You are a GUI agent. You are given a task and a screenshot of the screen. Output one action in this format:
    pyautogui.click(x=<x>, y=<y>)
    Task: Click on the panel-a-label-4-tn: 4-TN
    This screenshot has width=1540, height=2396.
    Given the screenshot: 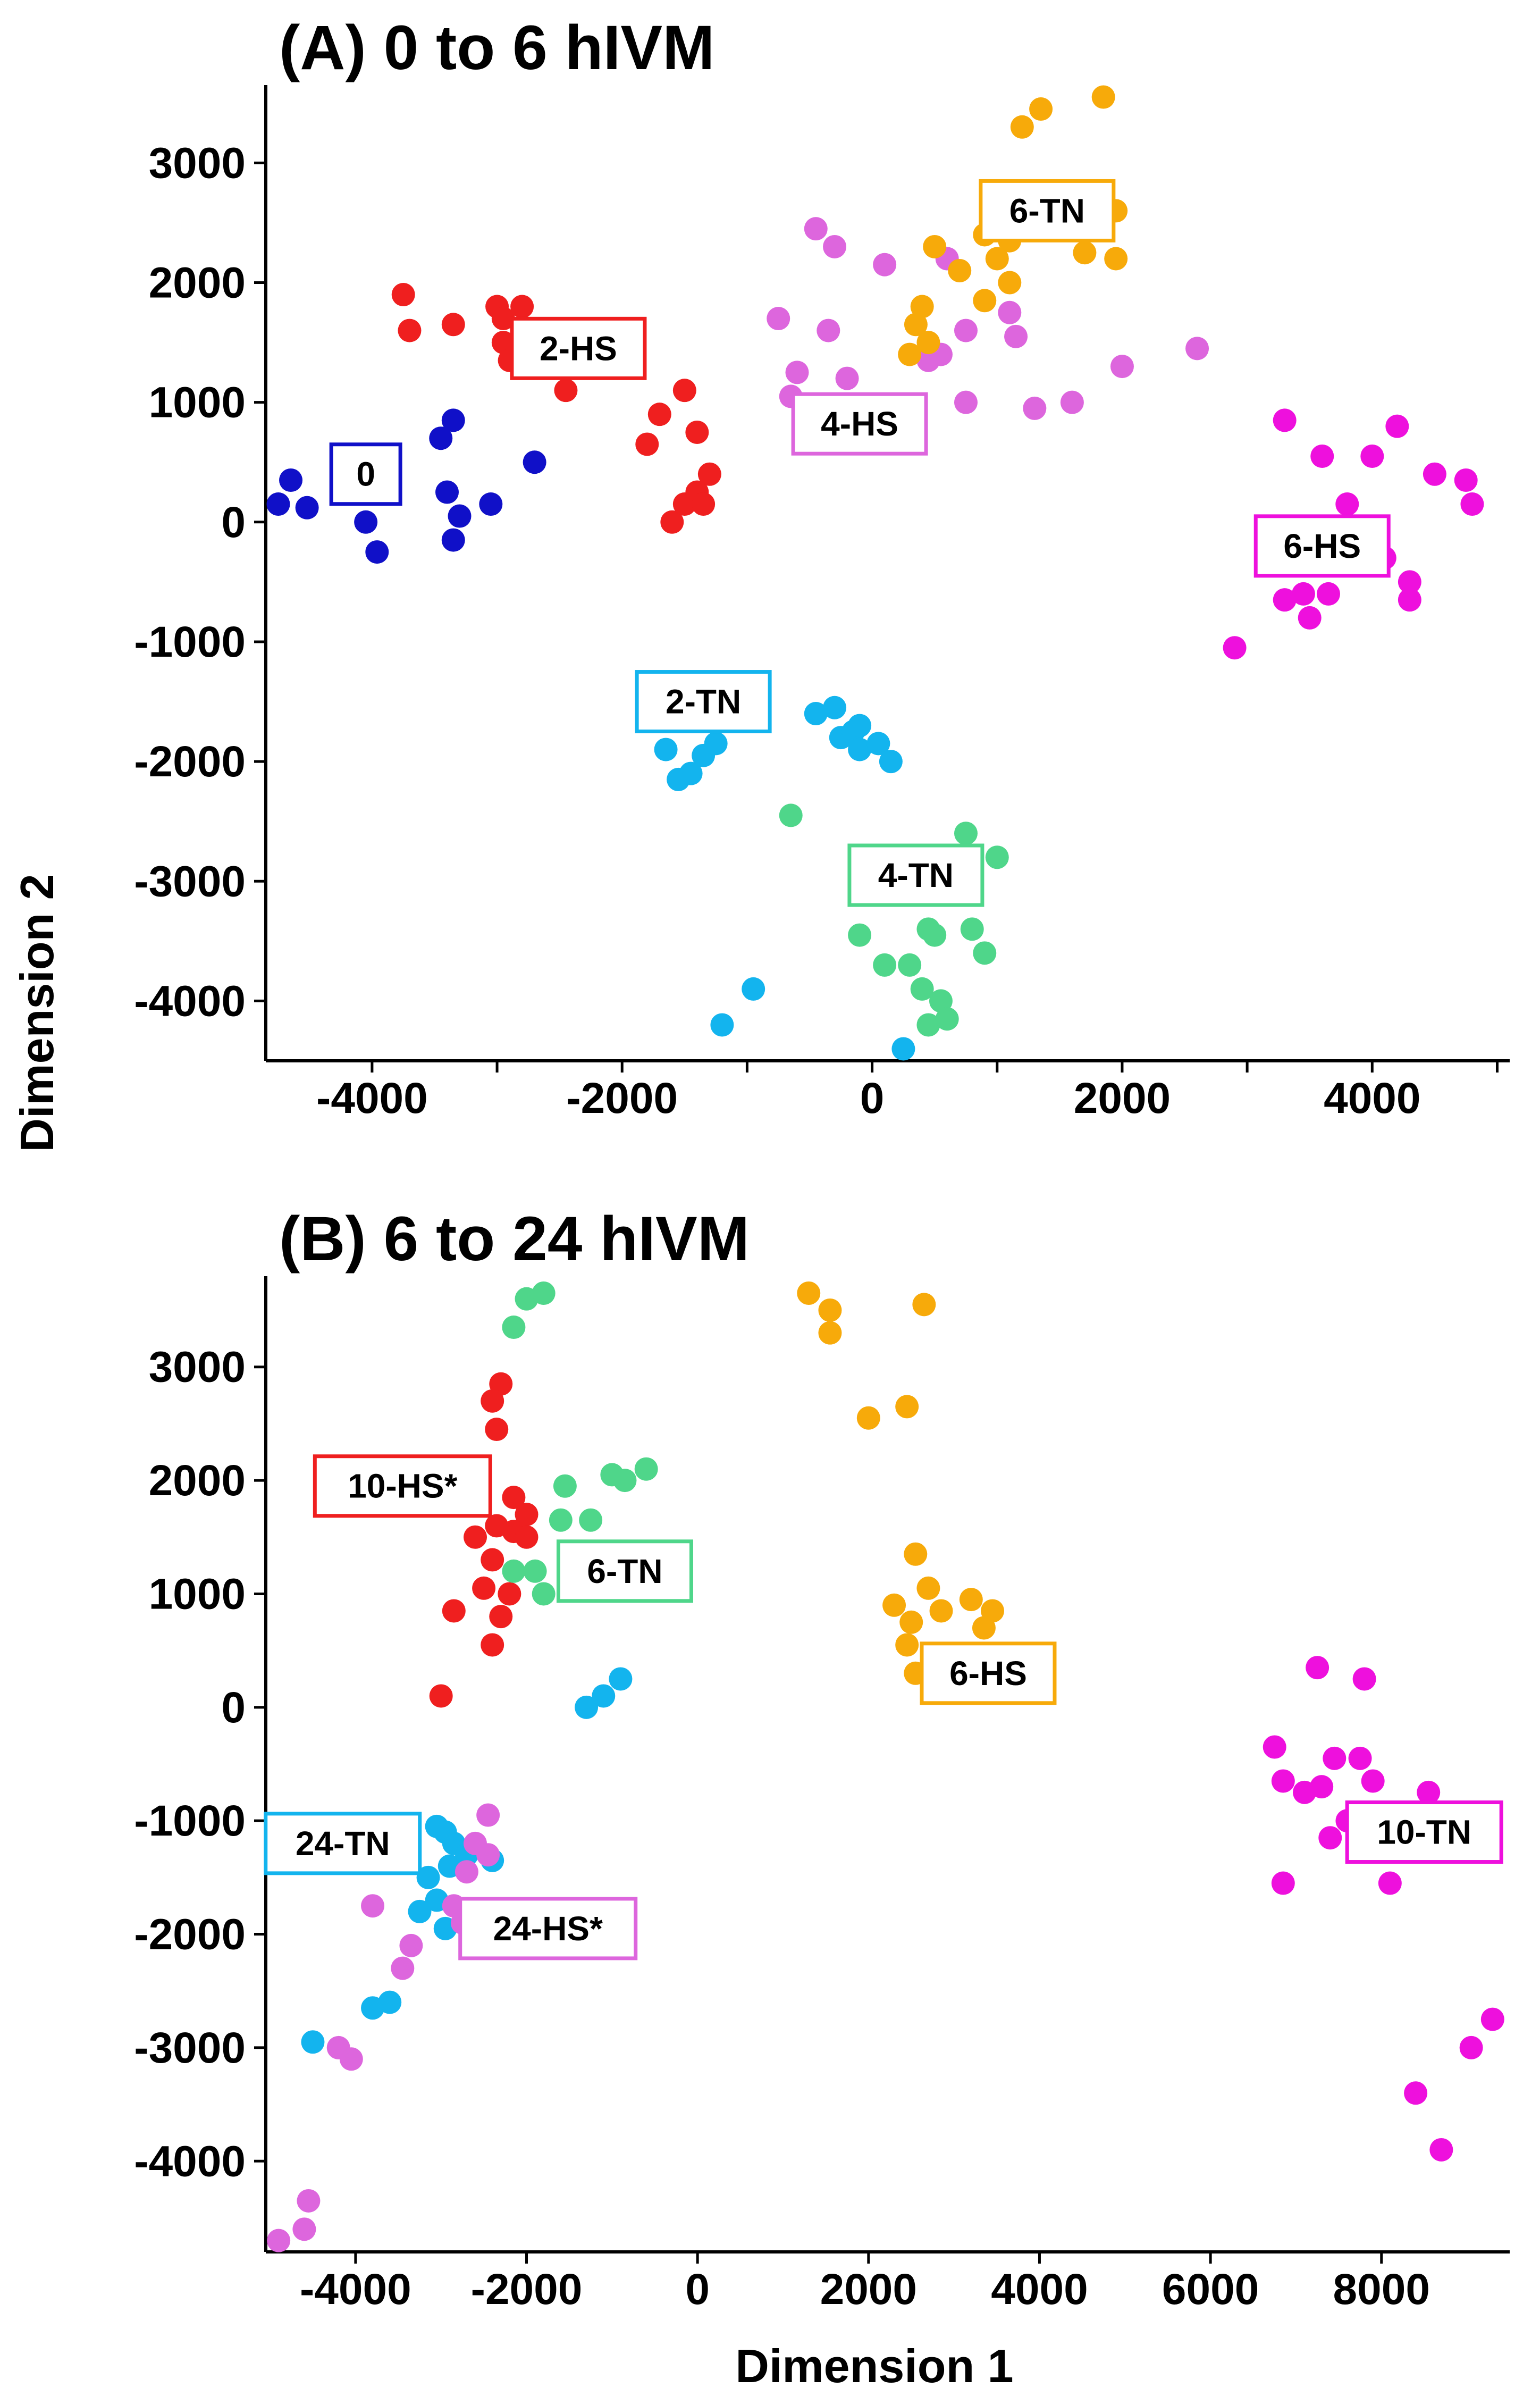 What is the action you would take?
    pyautogui.click(x=916, y=875)
    